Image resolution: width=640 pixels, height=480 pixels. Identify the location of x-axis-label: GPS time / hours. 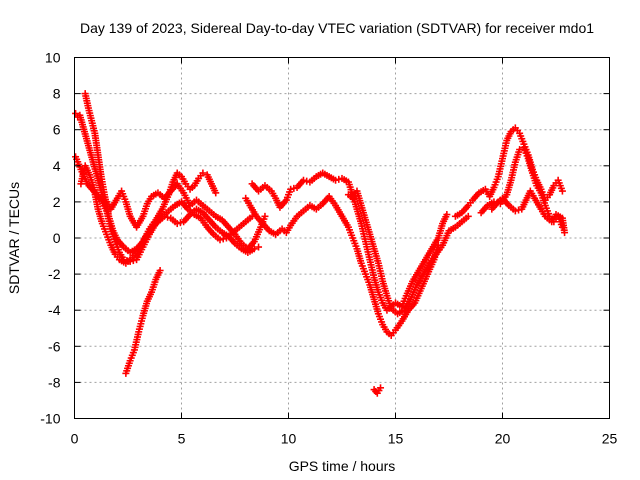
(342, 466).